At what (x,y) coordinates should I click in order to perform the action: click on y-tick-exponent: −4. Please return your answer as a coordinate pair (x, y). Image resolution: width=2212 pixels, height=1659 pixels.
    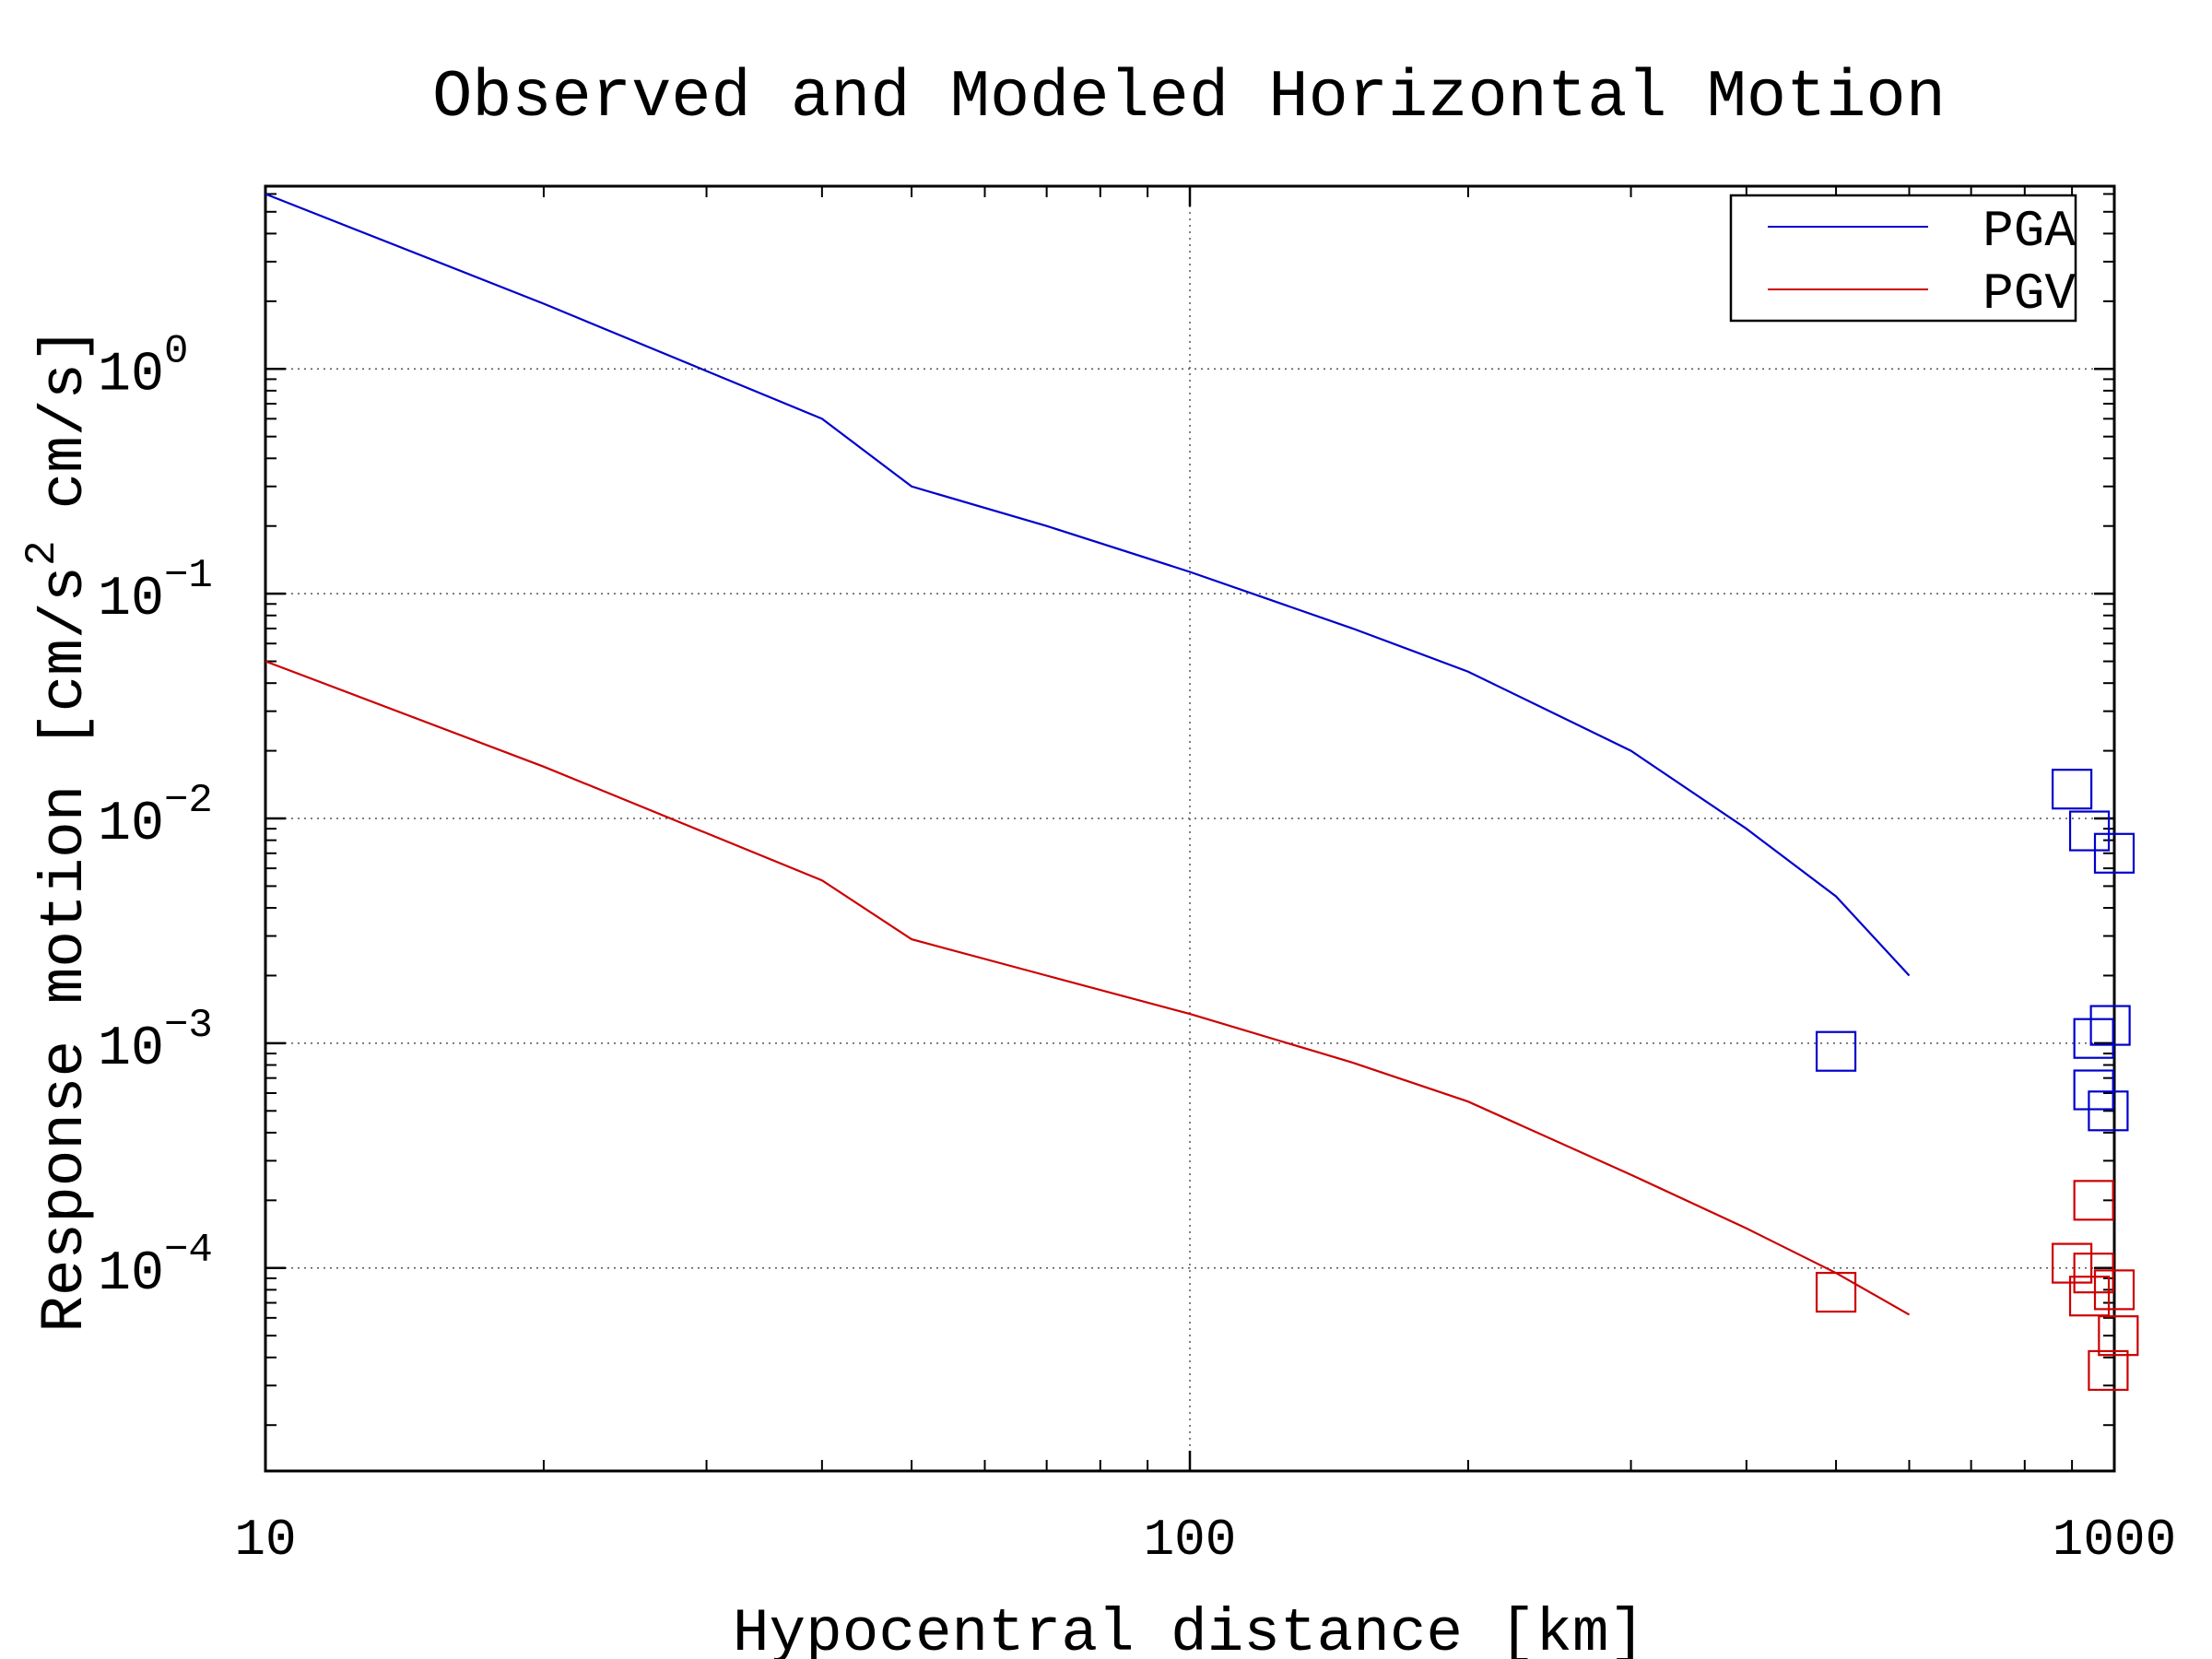
    Looking at the image, I should click on (188, 1251).